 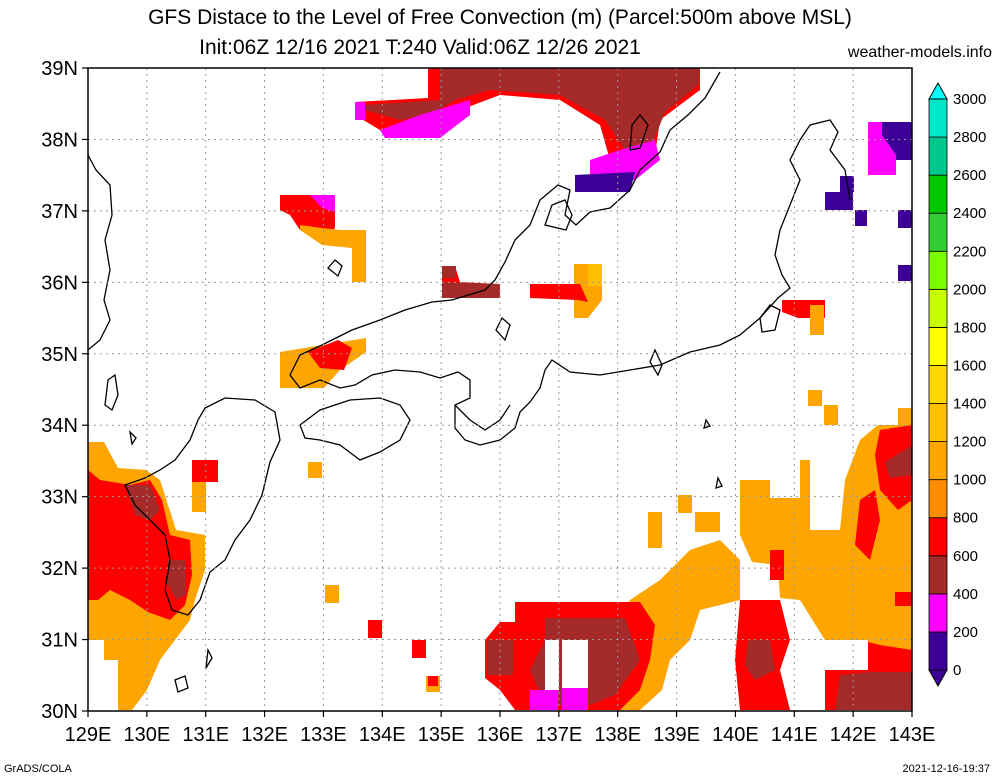 I want to click on colorbar-label: 2800, so click(x=969, y=137).